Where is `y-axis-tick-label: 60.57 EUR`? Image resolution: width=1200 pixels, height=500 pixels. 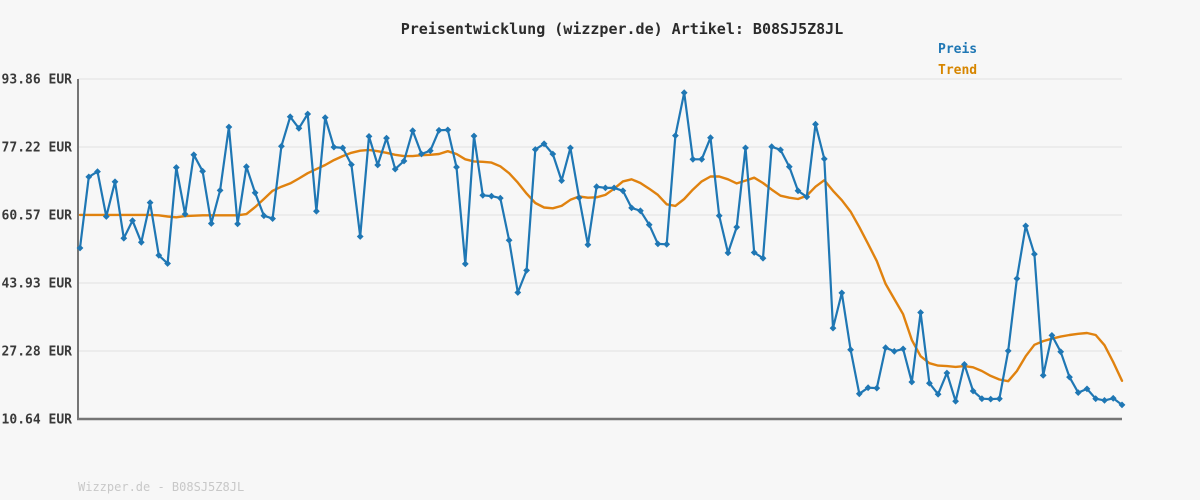
y-axis-tick-label: 60.57 EUR is located at coordinates (37, 216).